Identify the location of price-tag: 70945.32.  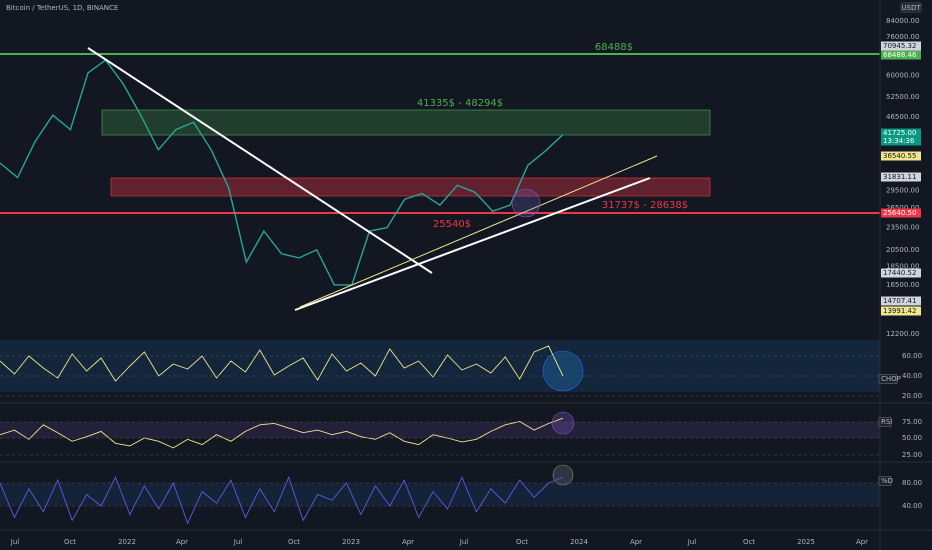
(899, 46).